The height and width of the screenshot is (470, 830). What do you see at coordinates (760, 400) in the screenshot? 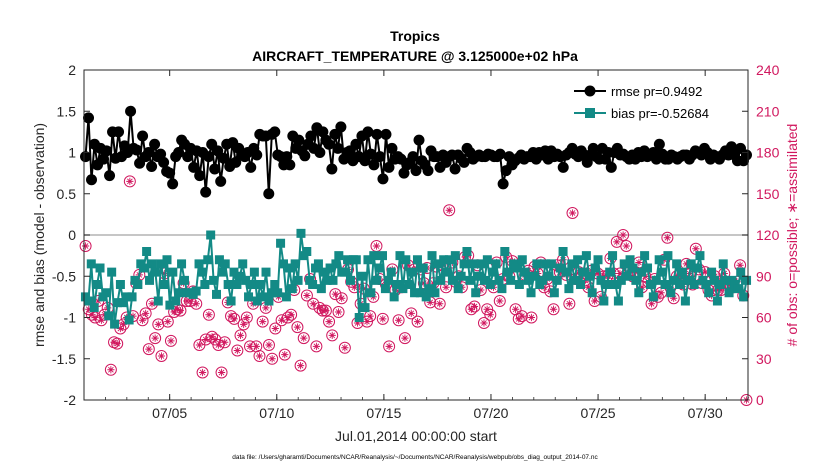
I see `y-right-tick-label: 0` at bounding box center [760, 400].